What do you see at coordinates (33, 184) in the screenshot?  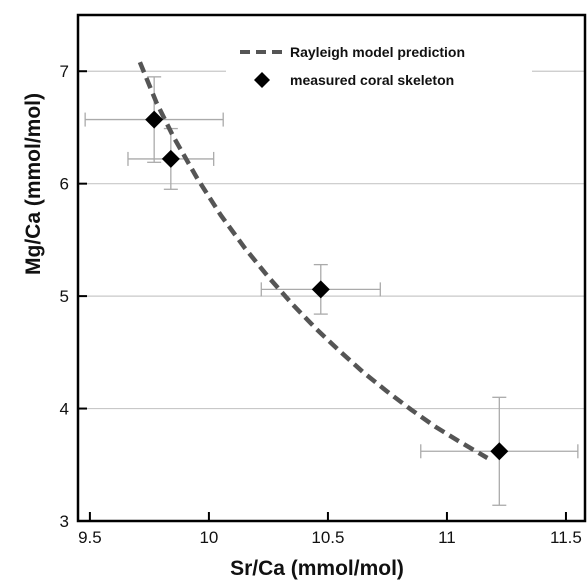 I see `y-axis-title: Mg/Ca (mmol/mol)` at bounding box center [33, 184].